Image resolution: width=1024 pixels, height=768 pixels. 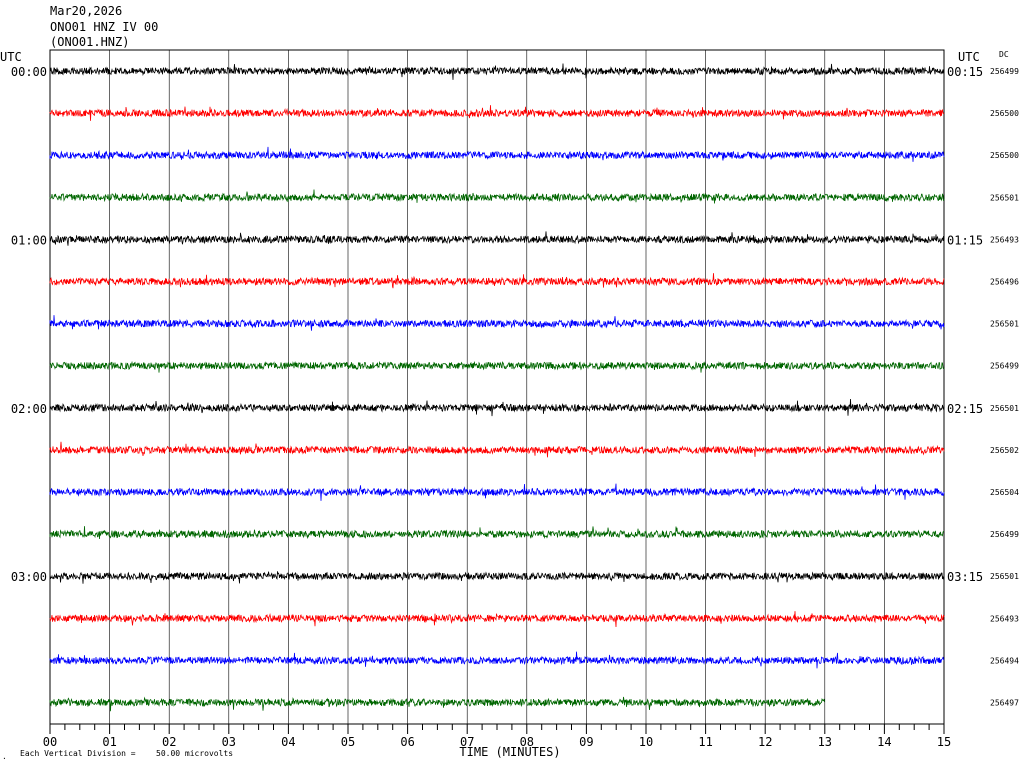 I want to click on dc-value: 256497, so click(x=1004, y=703).